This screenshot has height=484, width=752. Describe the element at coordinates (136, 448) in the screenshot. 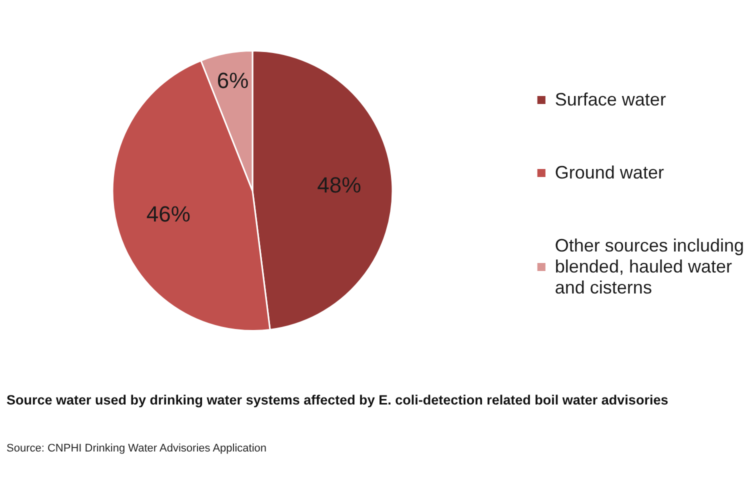

I see `source-note: Source: CNPHI Drinking Water Advisories Application` at that location.